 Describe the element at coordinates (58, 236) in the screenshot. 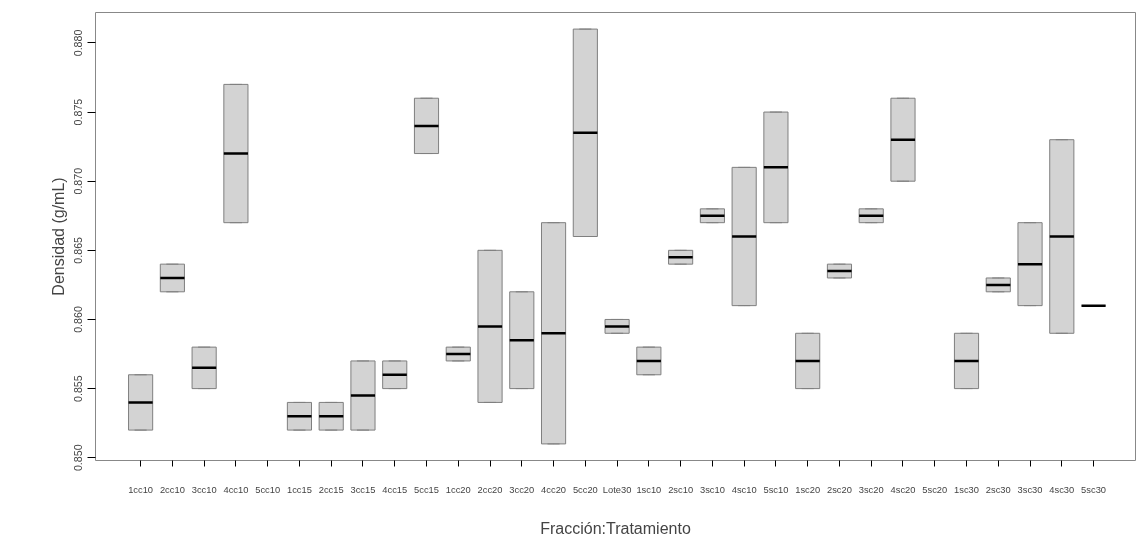

I see `y-axis-title: Densidad (g/mL)` at that location.